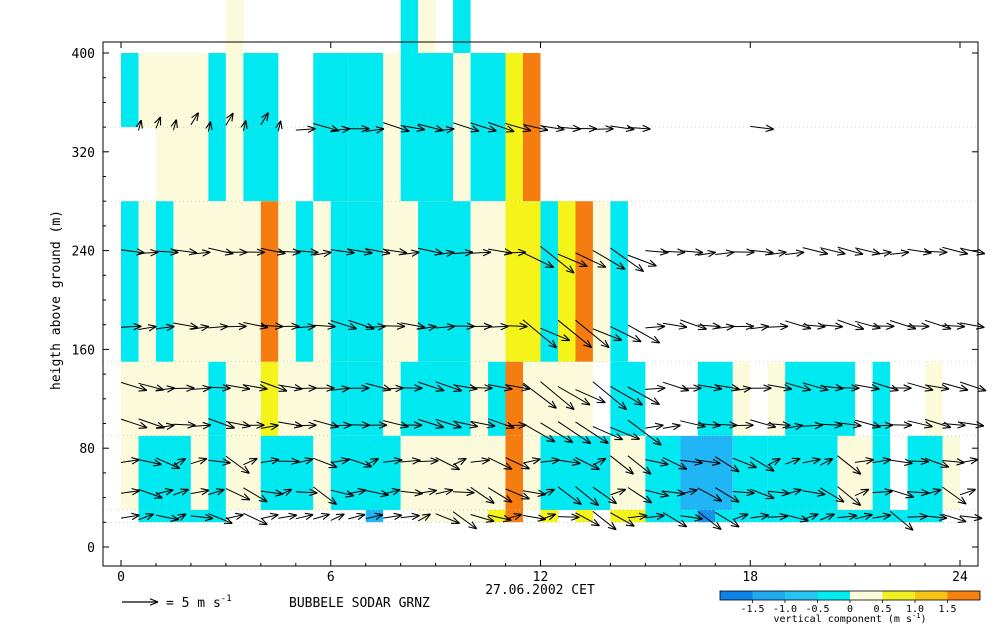 The height and width of the screenshot is (640, 1000). I want to click on station-caption: BUBBELE SODAR GRNZ, so click(359, 603).